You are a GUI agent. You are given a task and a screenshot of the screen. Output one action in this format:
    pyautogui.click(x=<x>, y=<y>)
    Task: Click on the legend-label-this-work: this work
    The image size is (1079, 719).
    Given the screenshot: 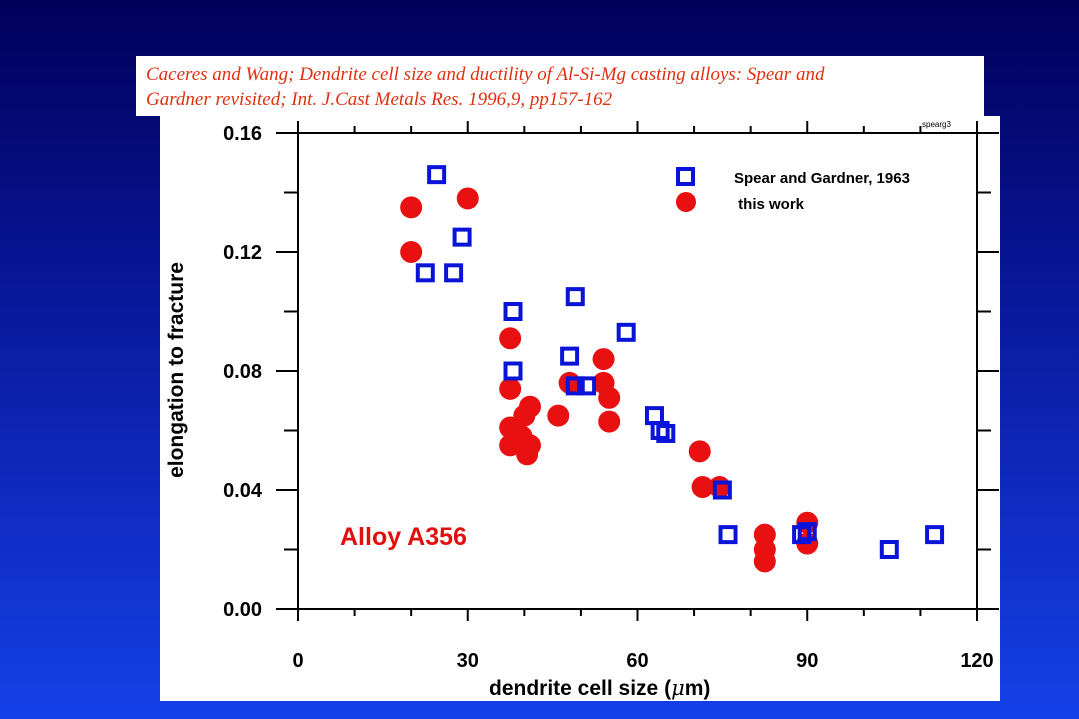 What is the action you would take?
    pyautogui.click(x=769, y=204)
    